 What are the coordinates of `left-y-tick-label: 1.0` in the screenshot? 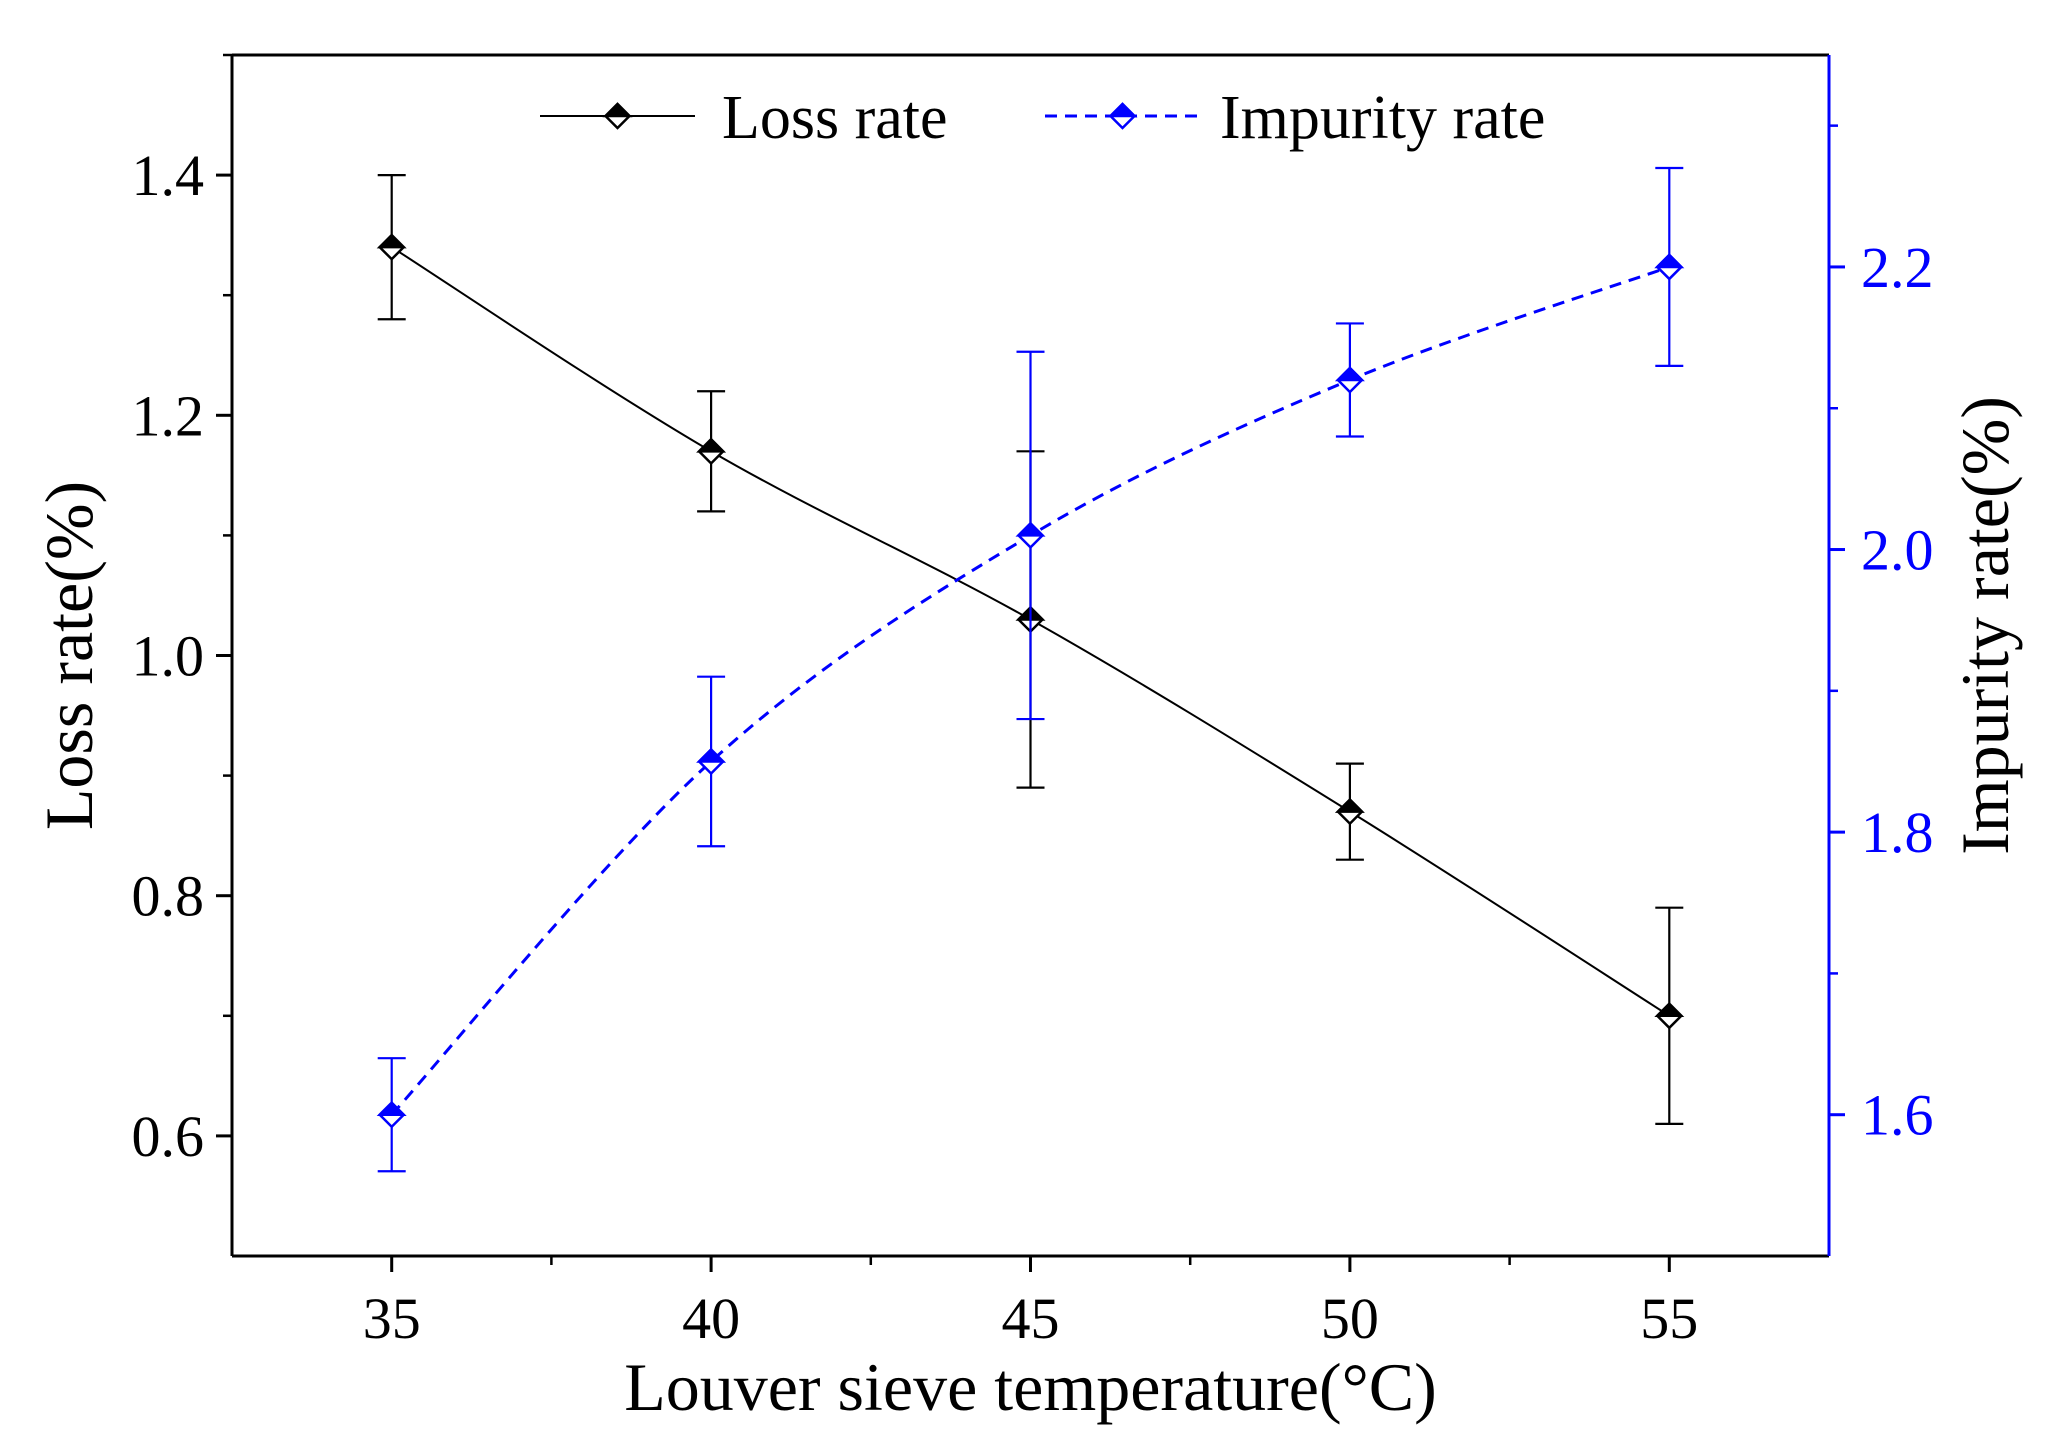 It's located at (168, 656).